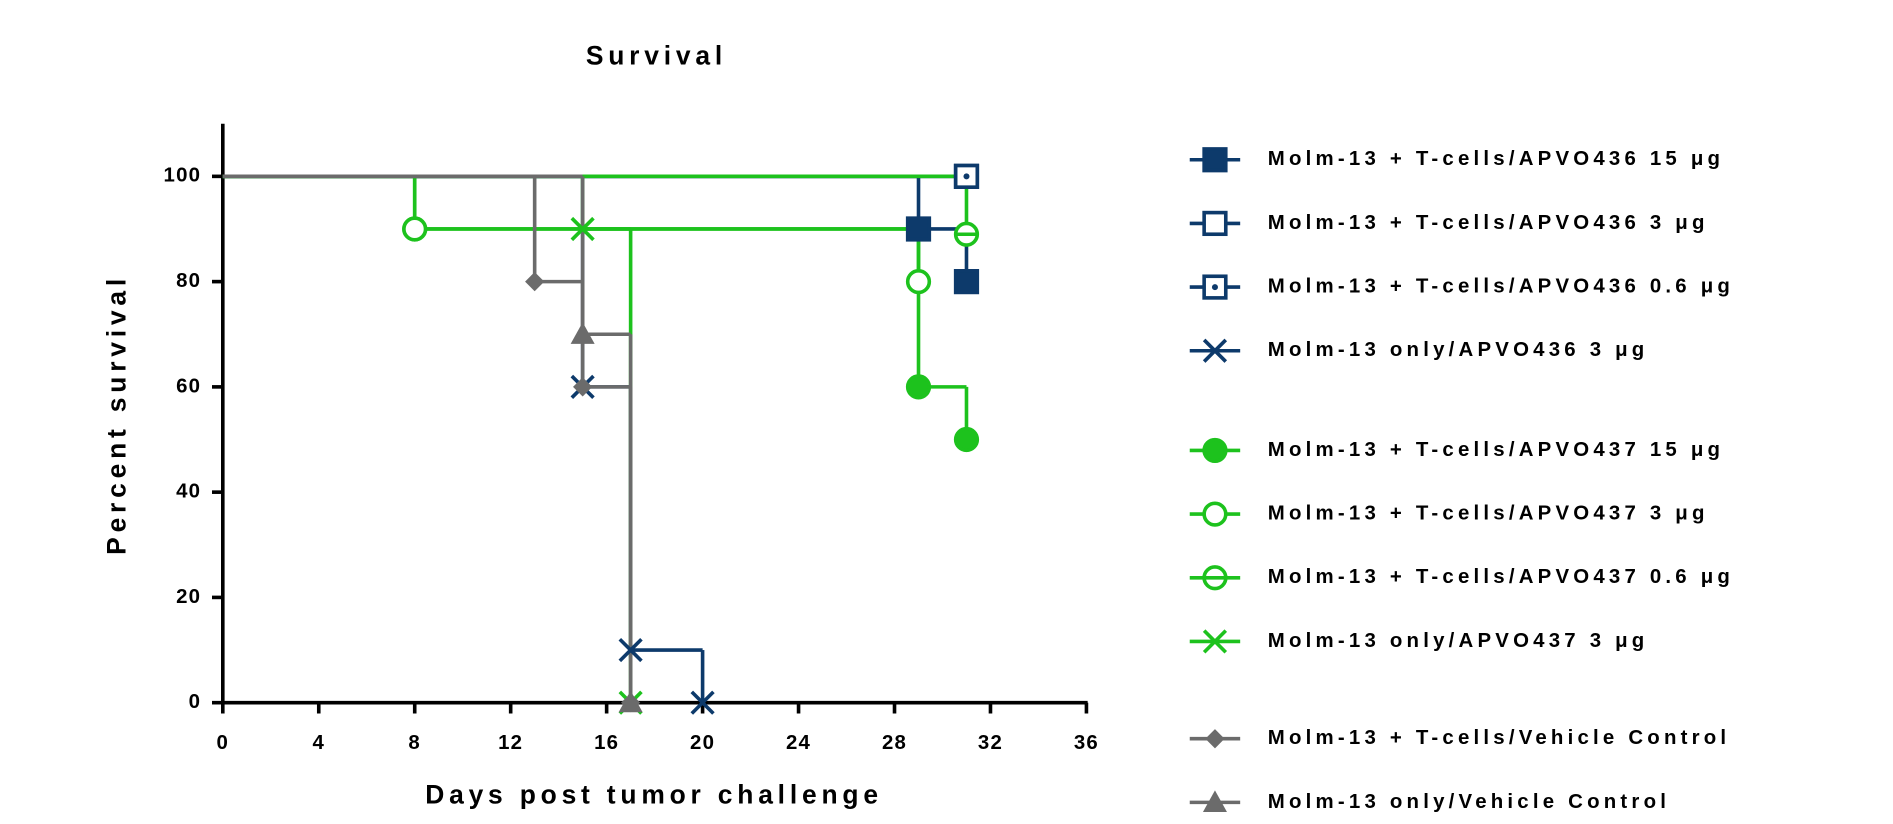 The image size is (1893, 824). Describe the element at coordinates (1469, 802) in the screenshot. I see `legend-label: Molm-13 only/Vehicle Control` at that location.